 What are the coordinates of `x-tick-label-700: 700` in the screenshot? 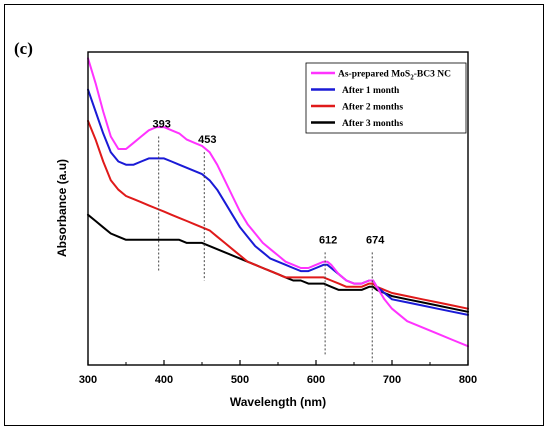 It's located at (392, 380).